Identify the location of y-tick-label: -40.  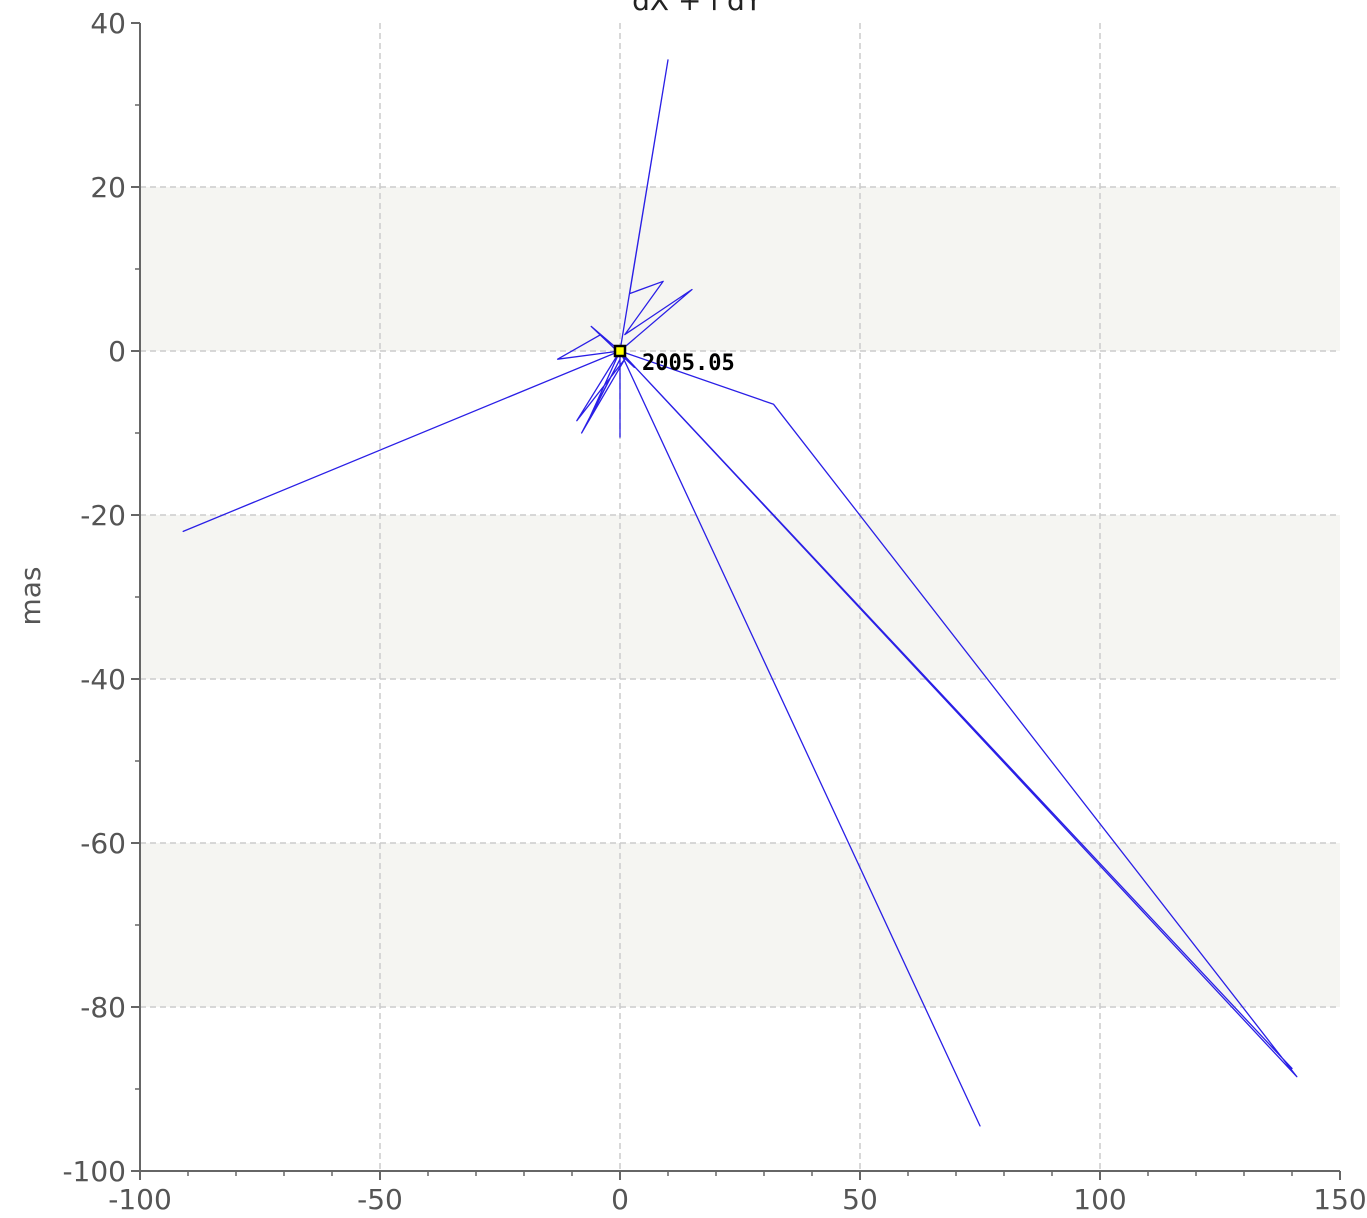
(103, 679).